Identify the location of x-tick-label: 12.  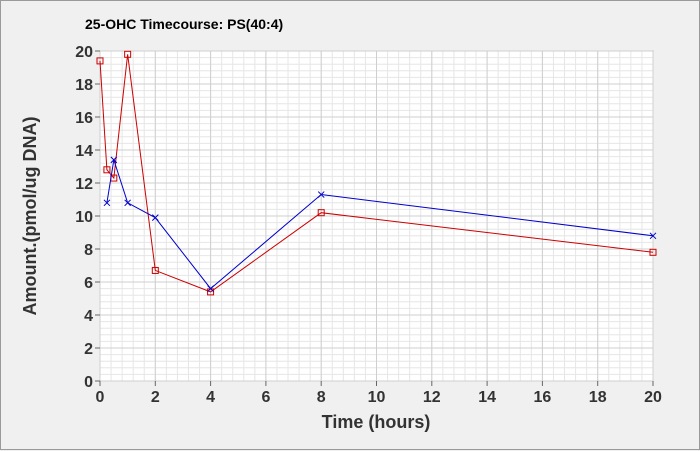
(432, 397).